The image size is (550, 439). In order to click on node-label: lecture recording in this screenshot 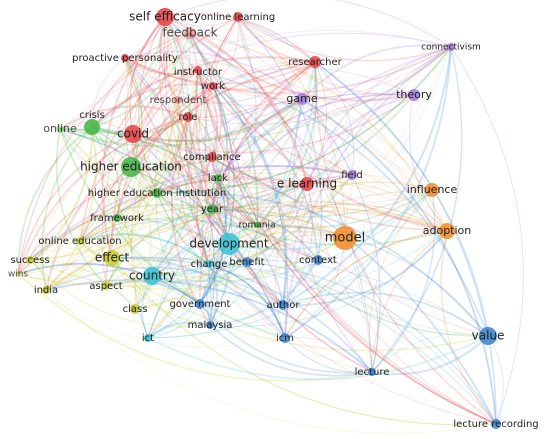, I will do `click(495, 424)`.